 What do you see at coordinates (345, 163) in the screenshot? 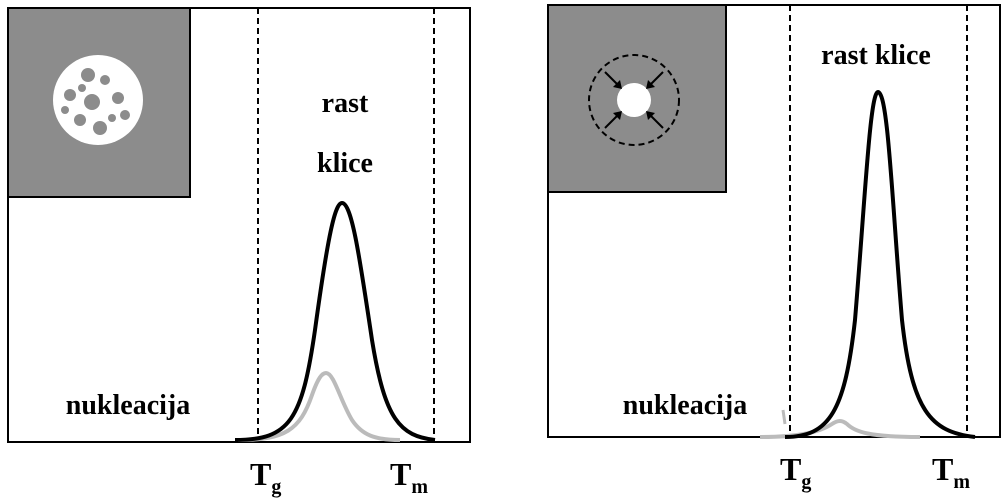
I see `growth-label: klice` at bounding box center [345, 163].